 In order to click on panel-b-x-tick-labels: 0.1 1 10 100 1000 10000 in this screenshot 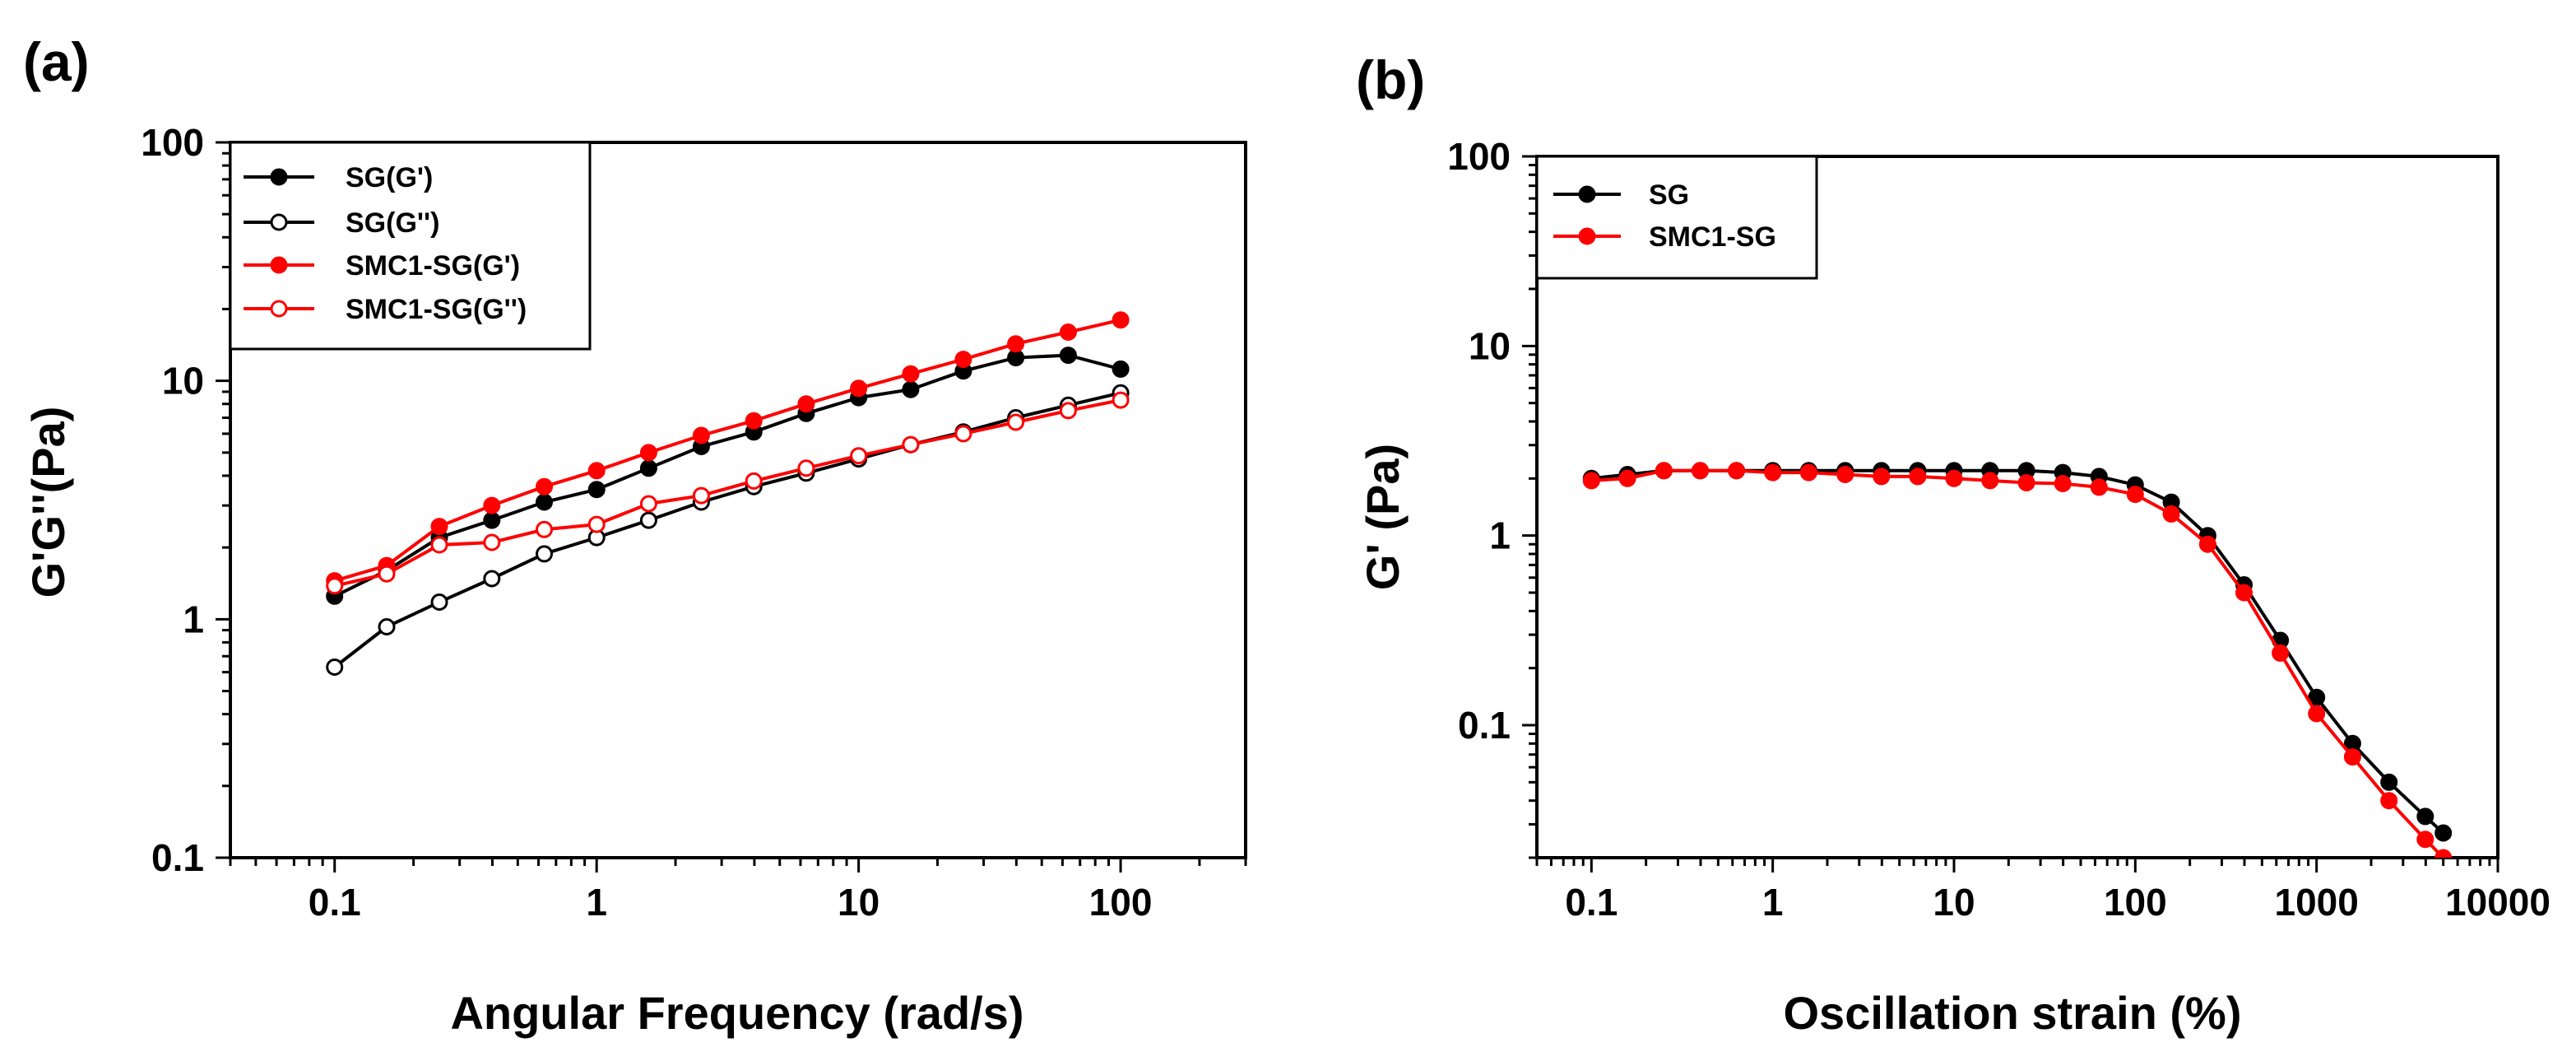, I will do `click(2057, 902)`.